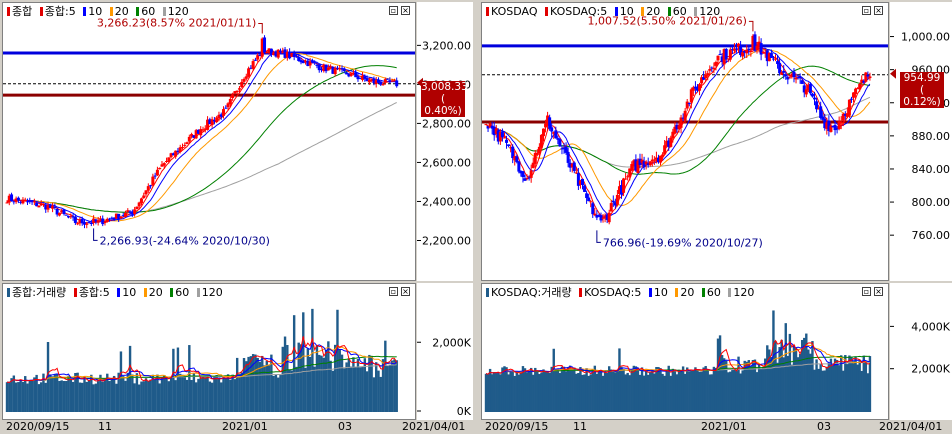 This screenshot has height=434, width=952. What do you see at coordinates (446, 201) in the screenshot?
I see `ytick-label: 2,400.00` at bounding box center [446, 201].